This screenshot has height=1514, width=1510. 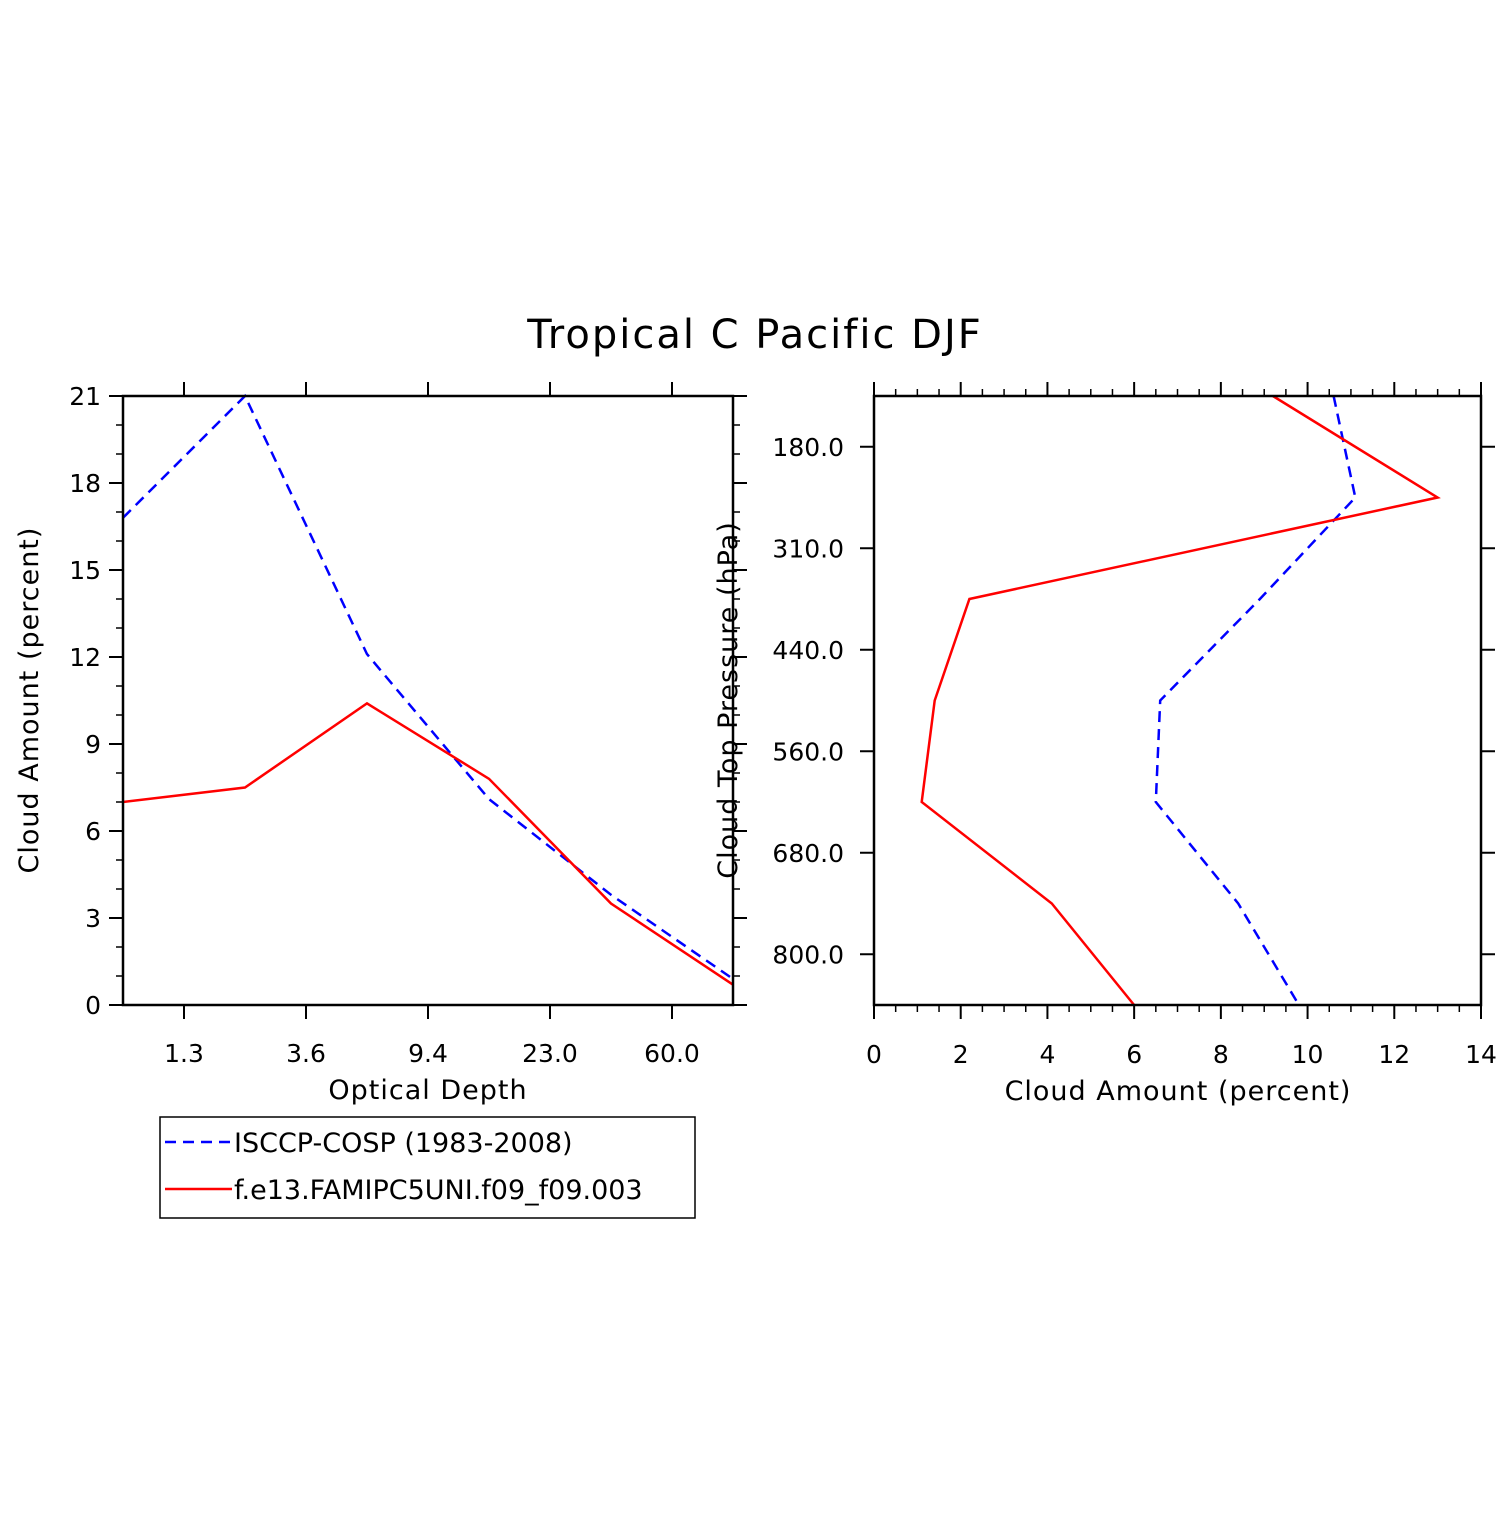 I want to click on right-x-axis-label: Cloud Amount (percent), so click(x=1178, y=1091).